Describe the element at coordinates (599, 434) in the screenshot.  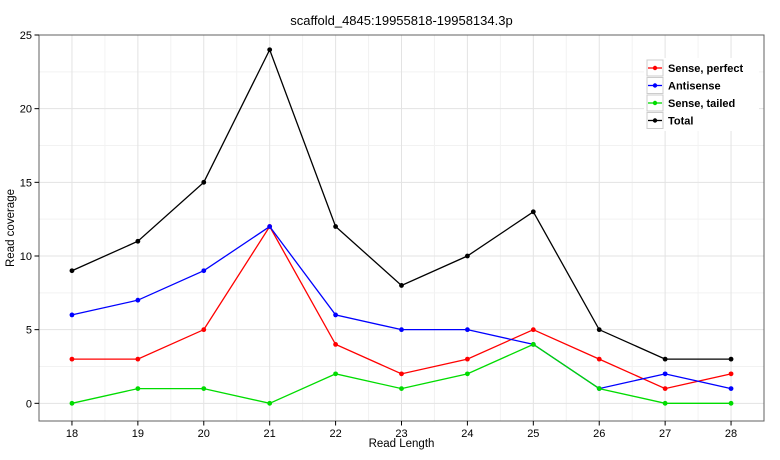
I see `x-tick-label: 26` at that location.